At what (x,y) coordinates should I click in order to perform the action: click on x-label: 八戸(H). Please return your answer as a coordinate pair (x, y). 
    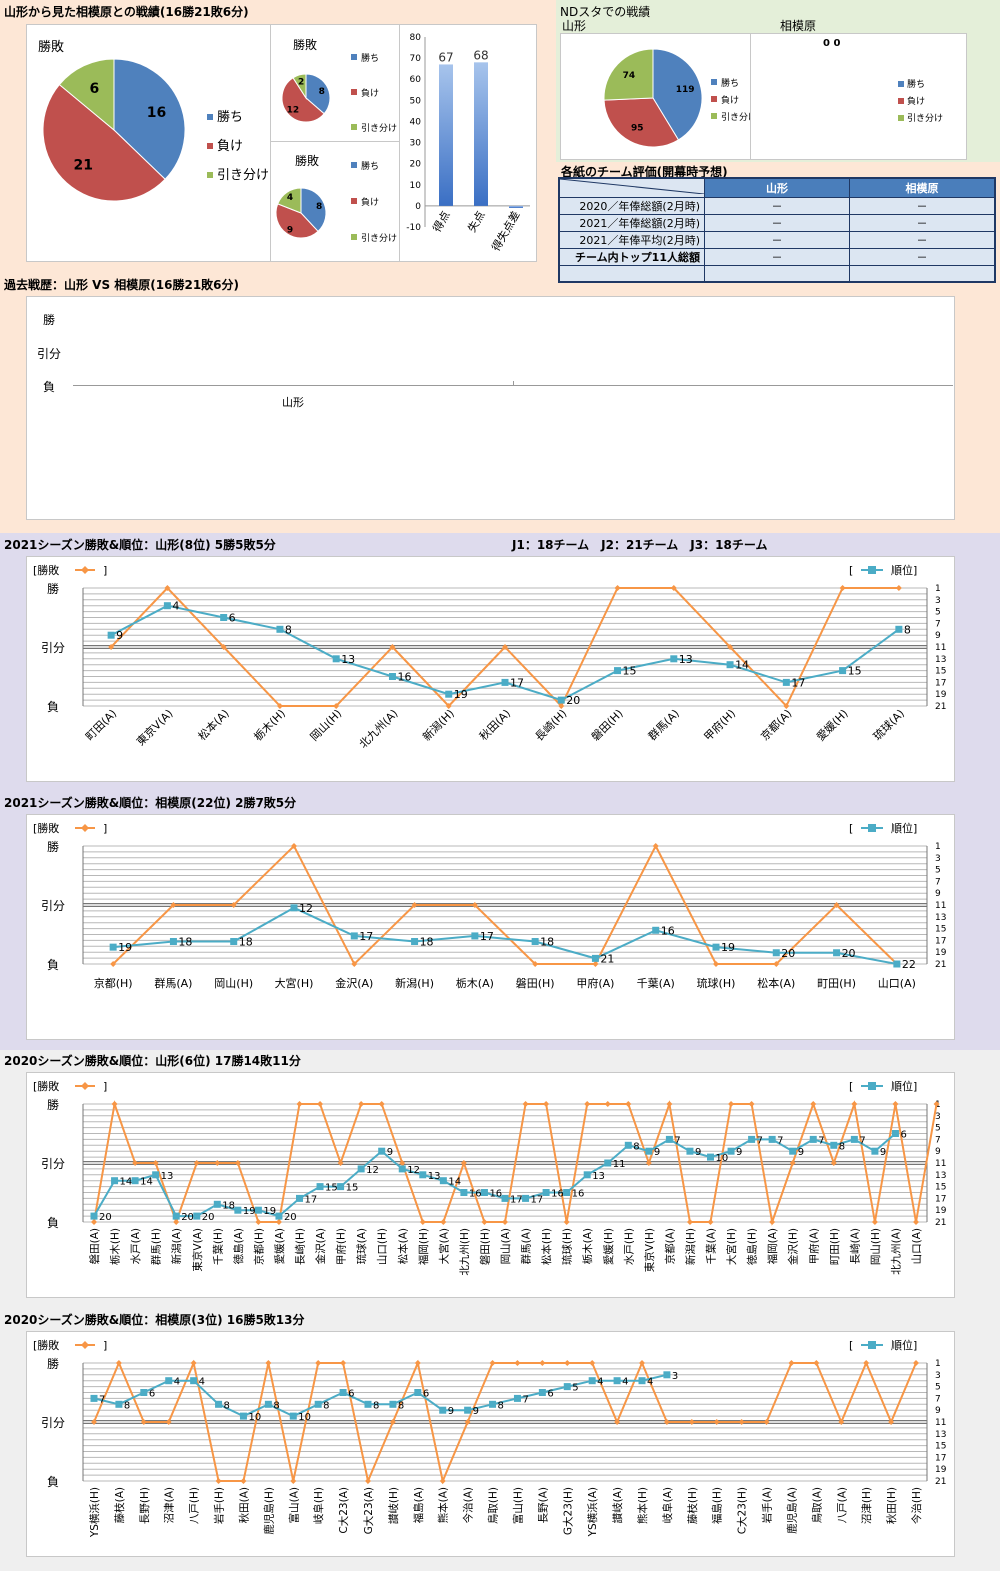
    Looking at the image, I should click on (195, 1505).